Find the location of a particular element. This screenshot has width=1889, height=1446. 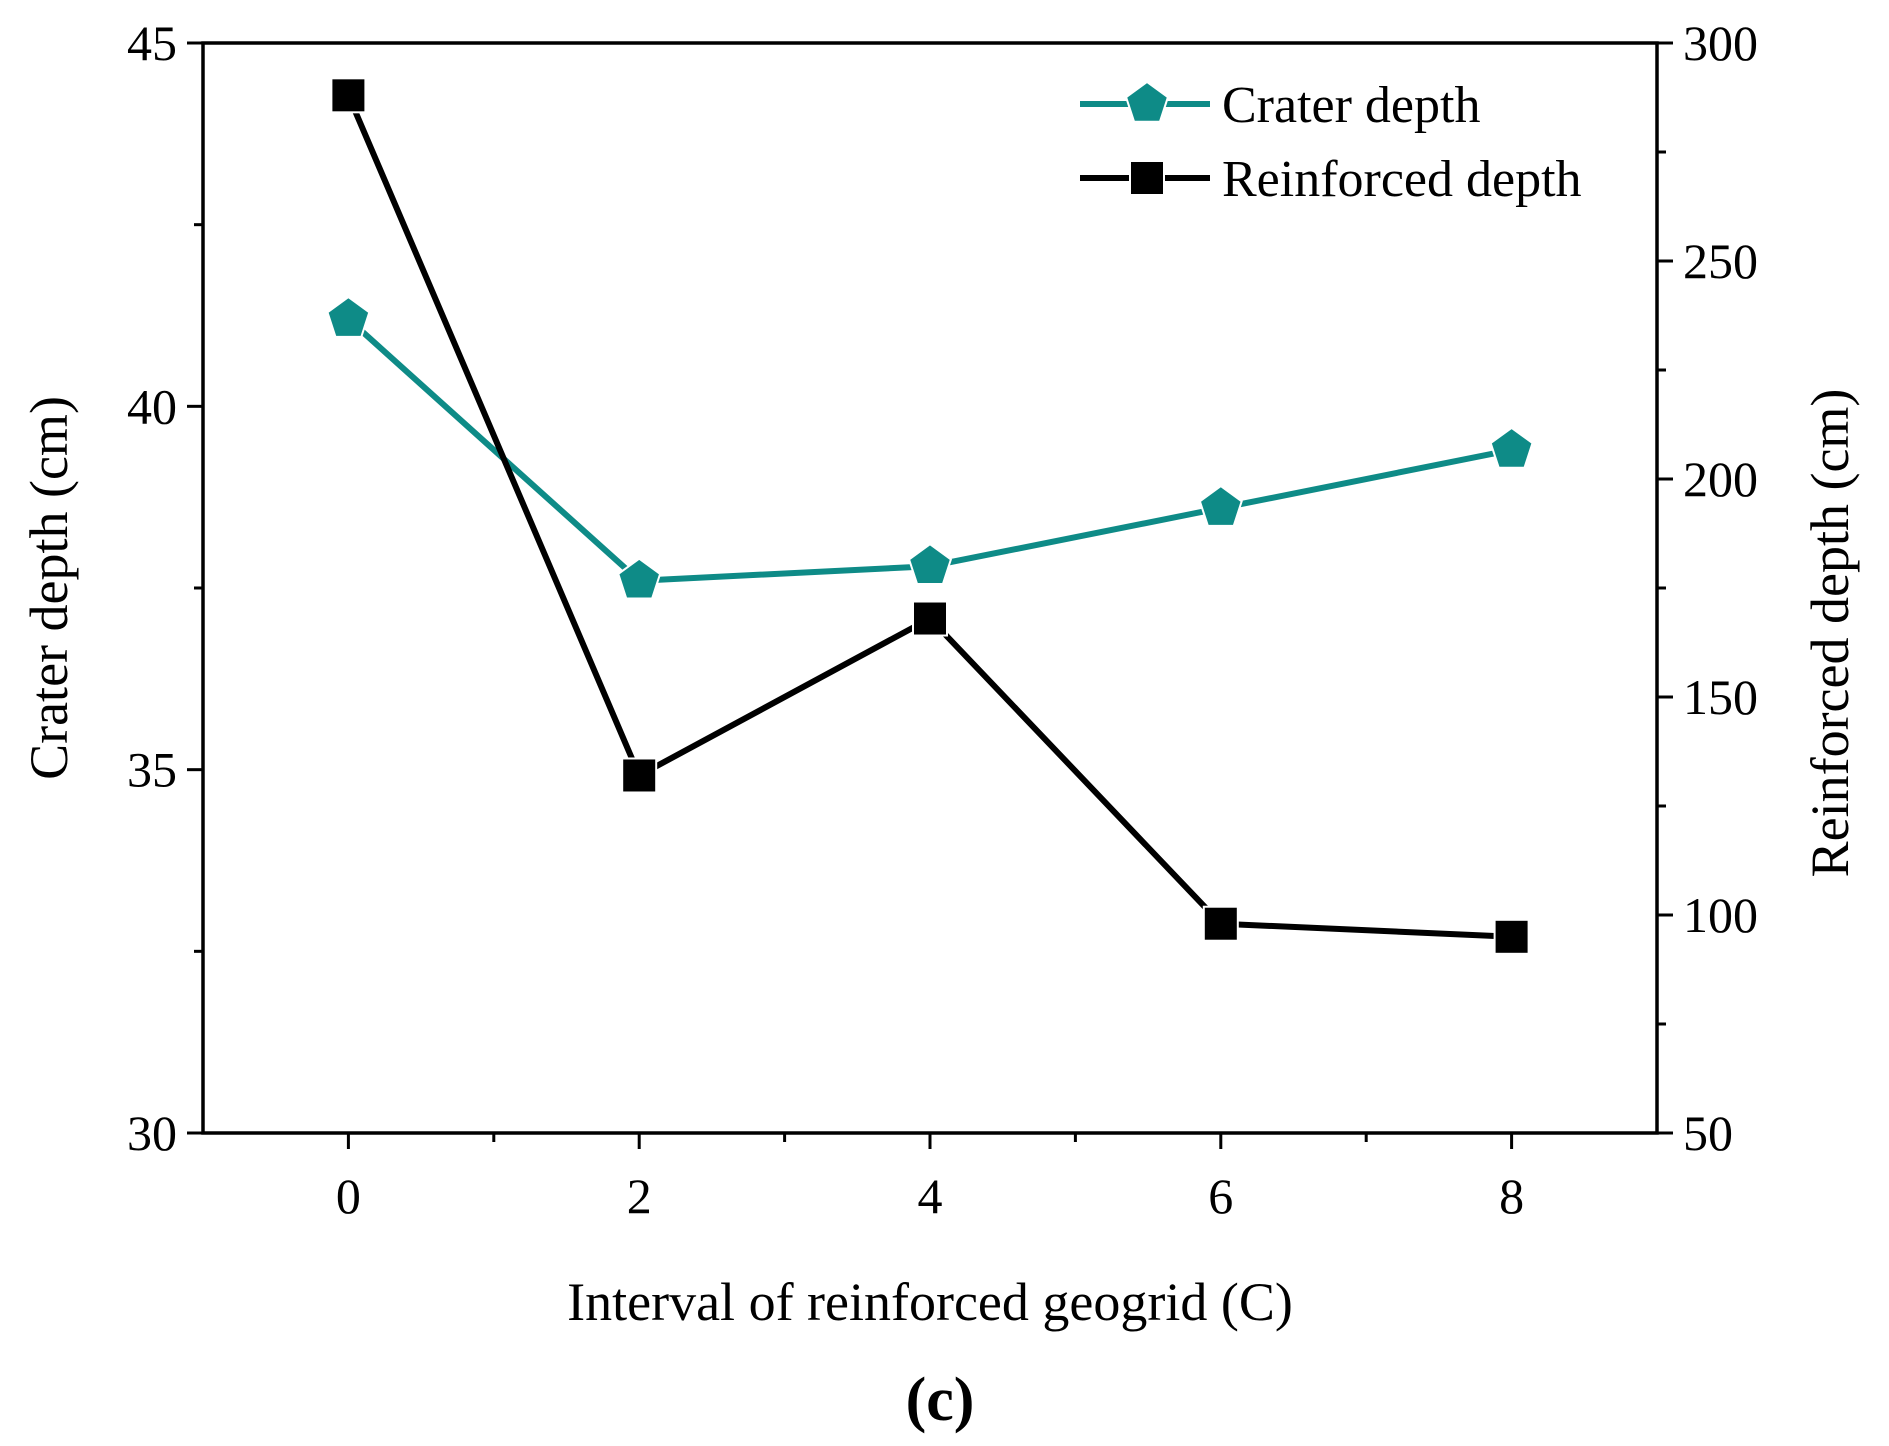

legend-marker-reinforced-depth is located at coordinates (1147, 178).